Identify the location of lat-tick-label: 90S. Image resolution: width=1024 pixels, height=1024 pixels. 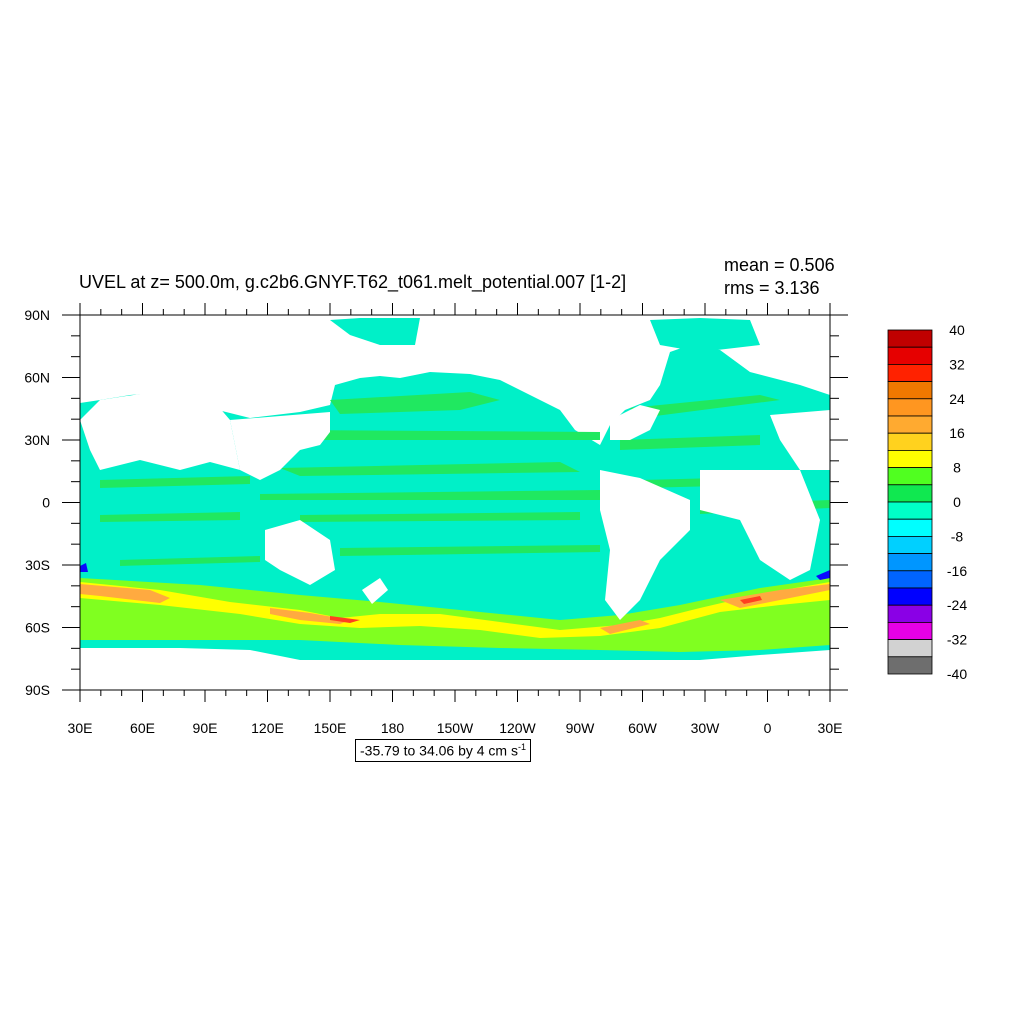
(37, 690).